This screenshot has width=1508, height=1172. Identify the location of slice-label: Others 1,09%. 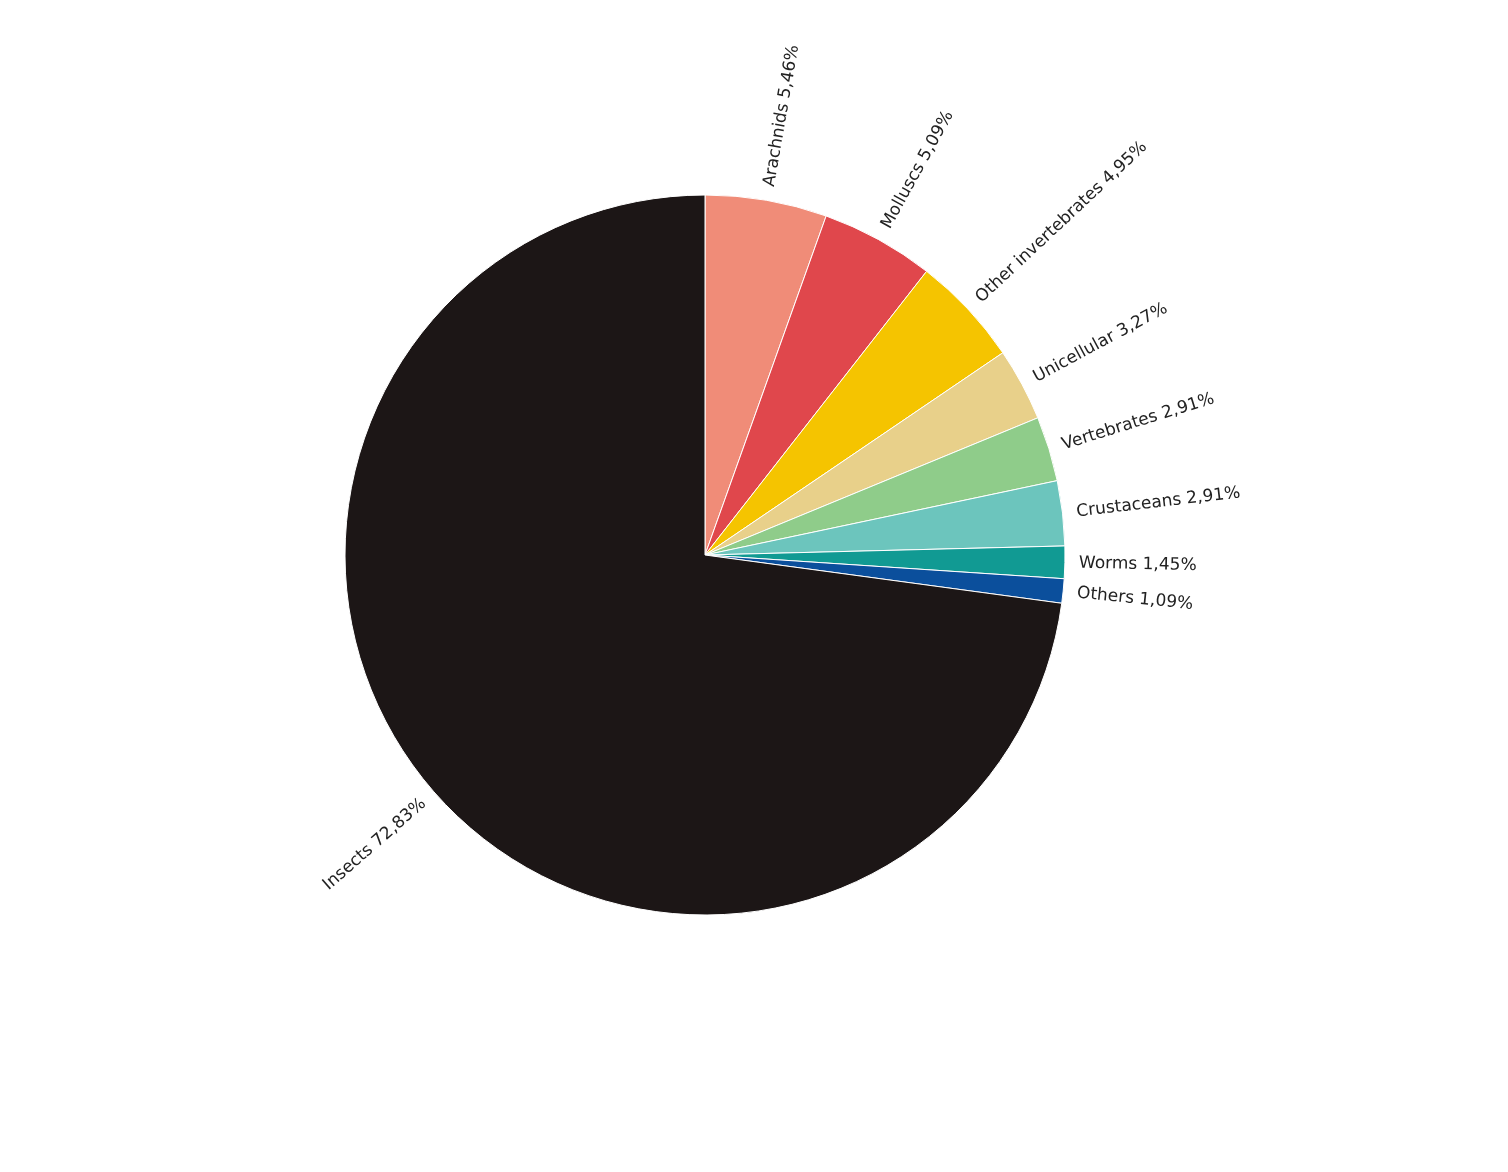
(1135, 597).